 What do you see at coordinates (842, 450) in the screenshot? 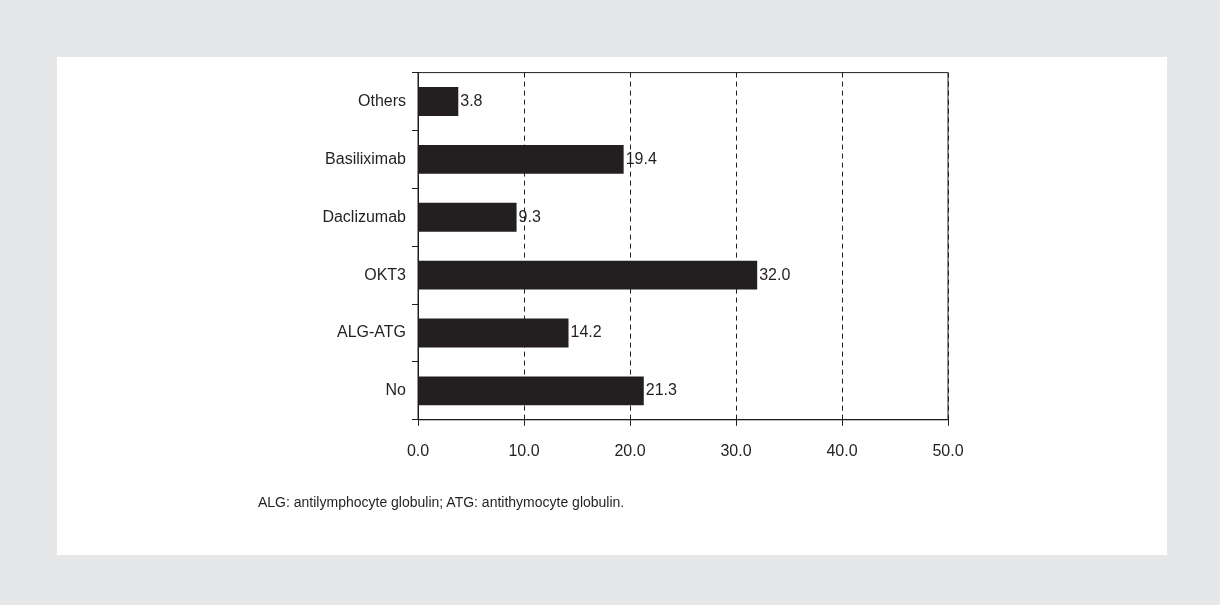
I see `x-tick-label: 40.0` at bounding box center [842, 450].